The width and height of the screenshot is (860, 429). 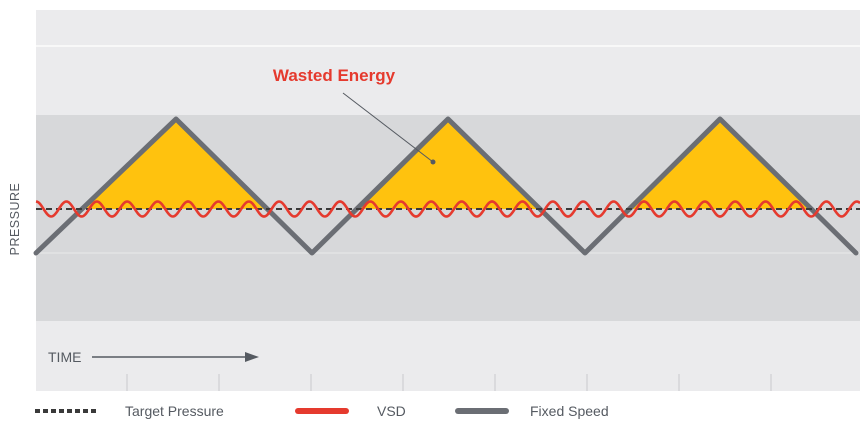 I want to click on time-ticks, so click(x=449, y=382).